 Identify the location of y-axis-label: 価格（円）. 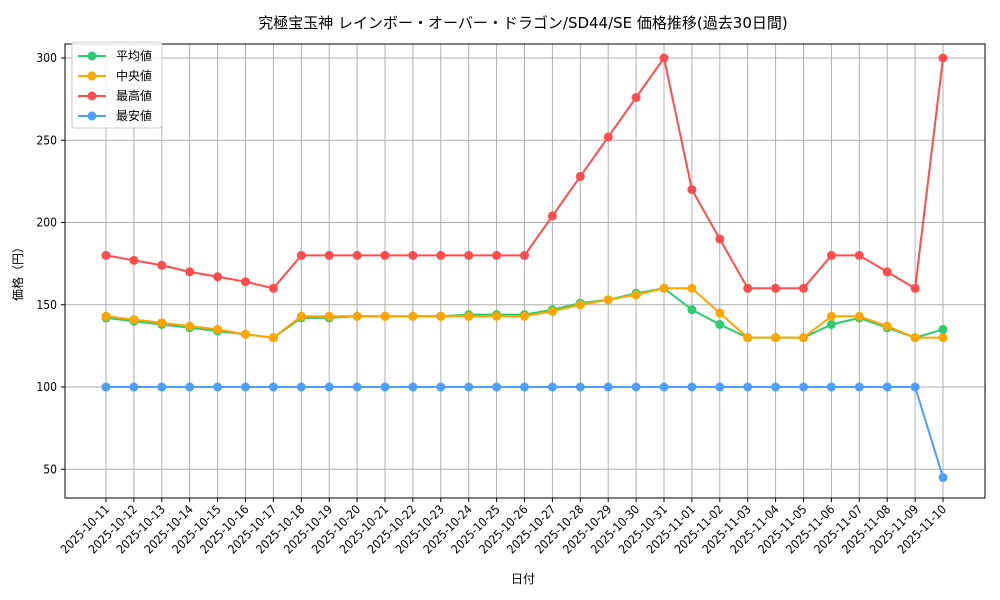
(17, 271).